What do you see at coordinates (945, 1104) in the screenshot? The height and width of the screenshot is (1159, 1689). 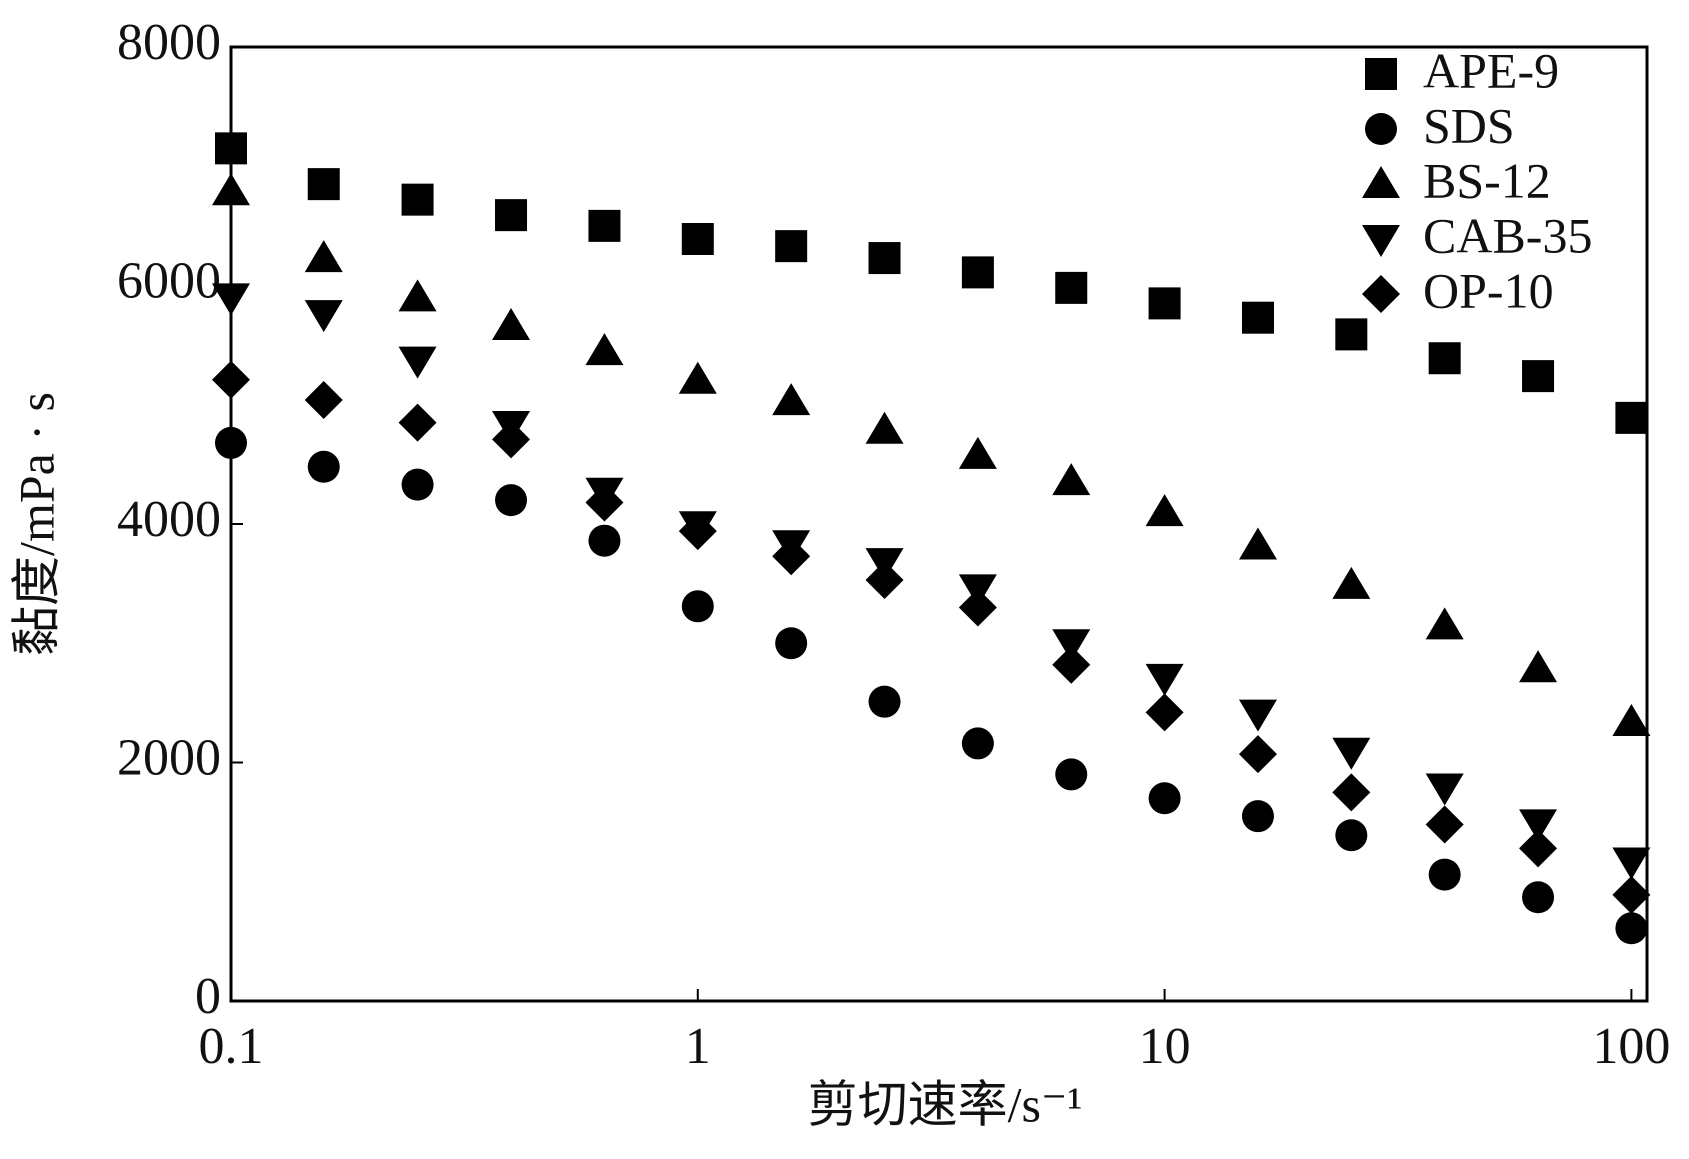 I see `x-axis-title: 剪切速率/s⁻¹` at bounding box center [945, 1104].